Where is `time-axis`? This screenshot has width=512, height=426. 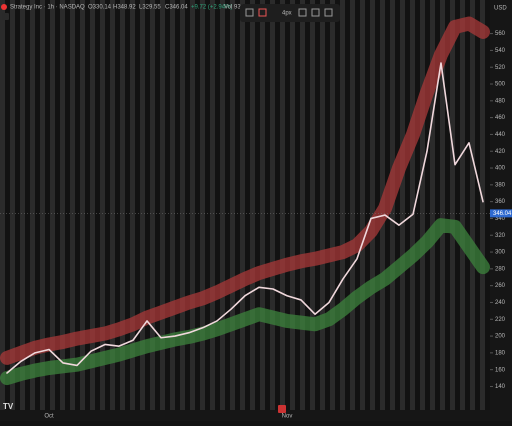
time-axis is located at coordinates (256, 415).